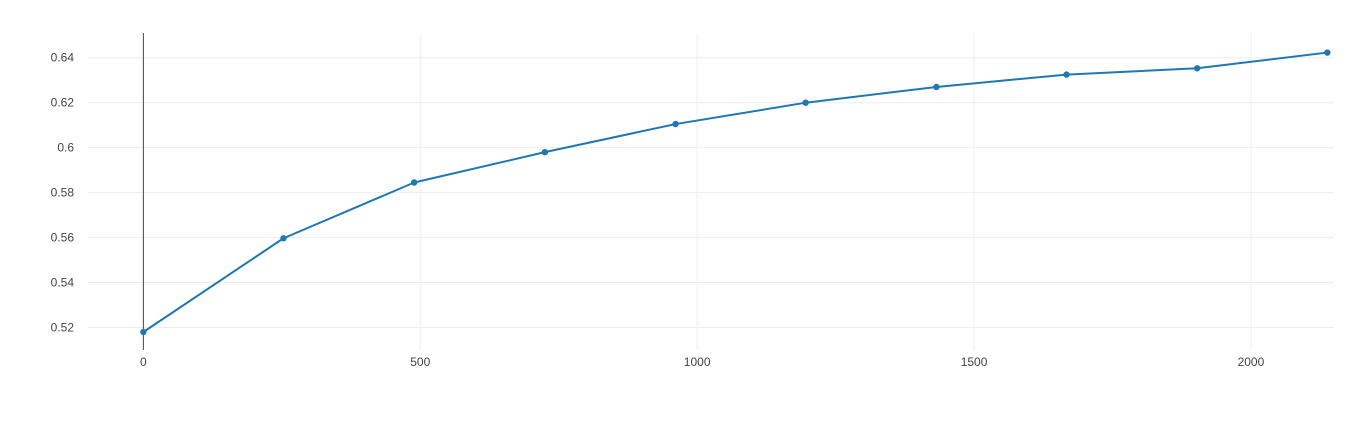  I want to click on y-tick-label: 0.64, so click(63, 58).